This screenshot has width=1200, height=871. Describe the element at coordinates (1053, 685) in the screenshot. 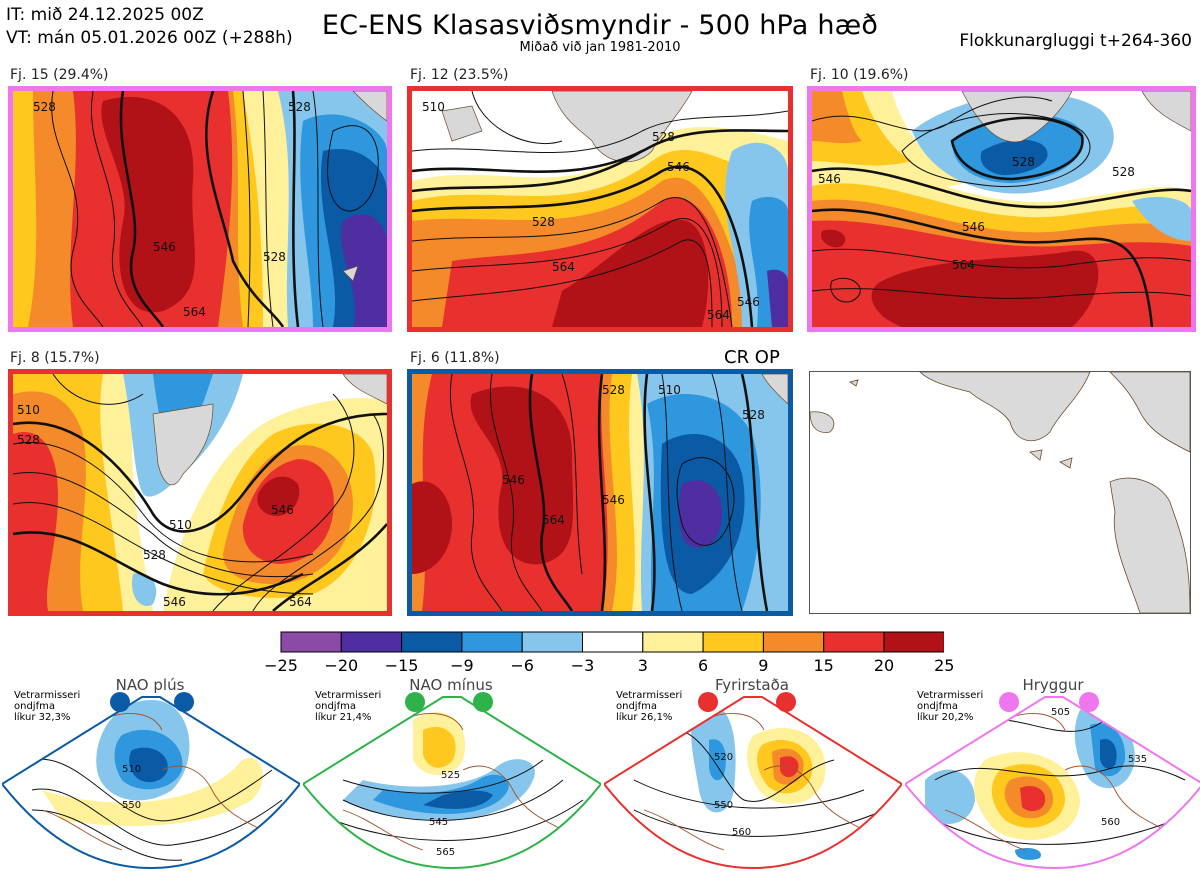

I see `regime-name: Hryggur` at that location.